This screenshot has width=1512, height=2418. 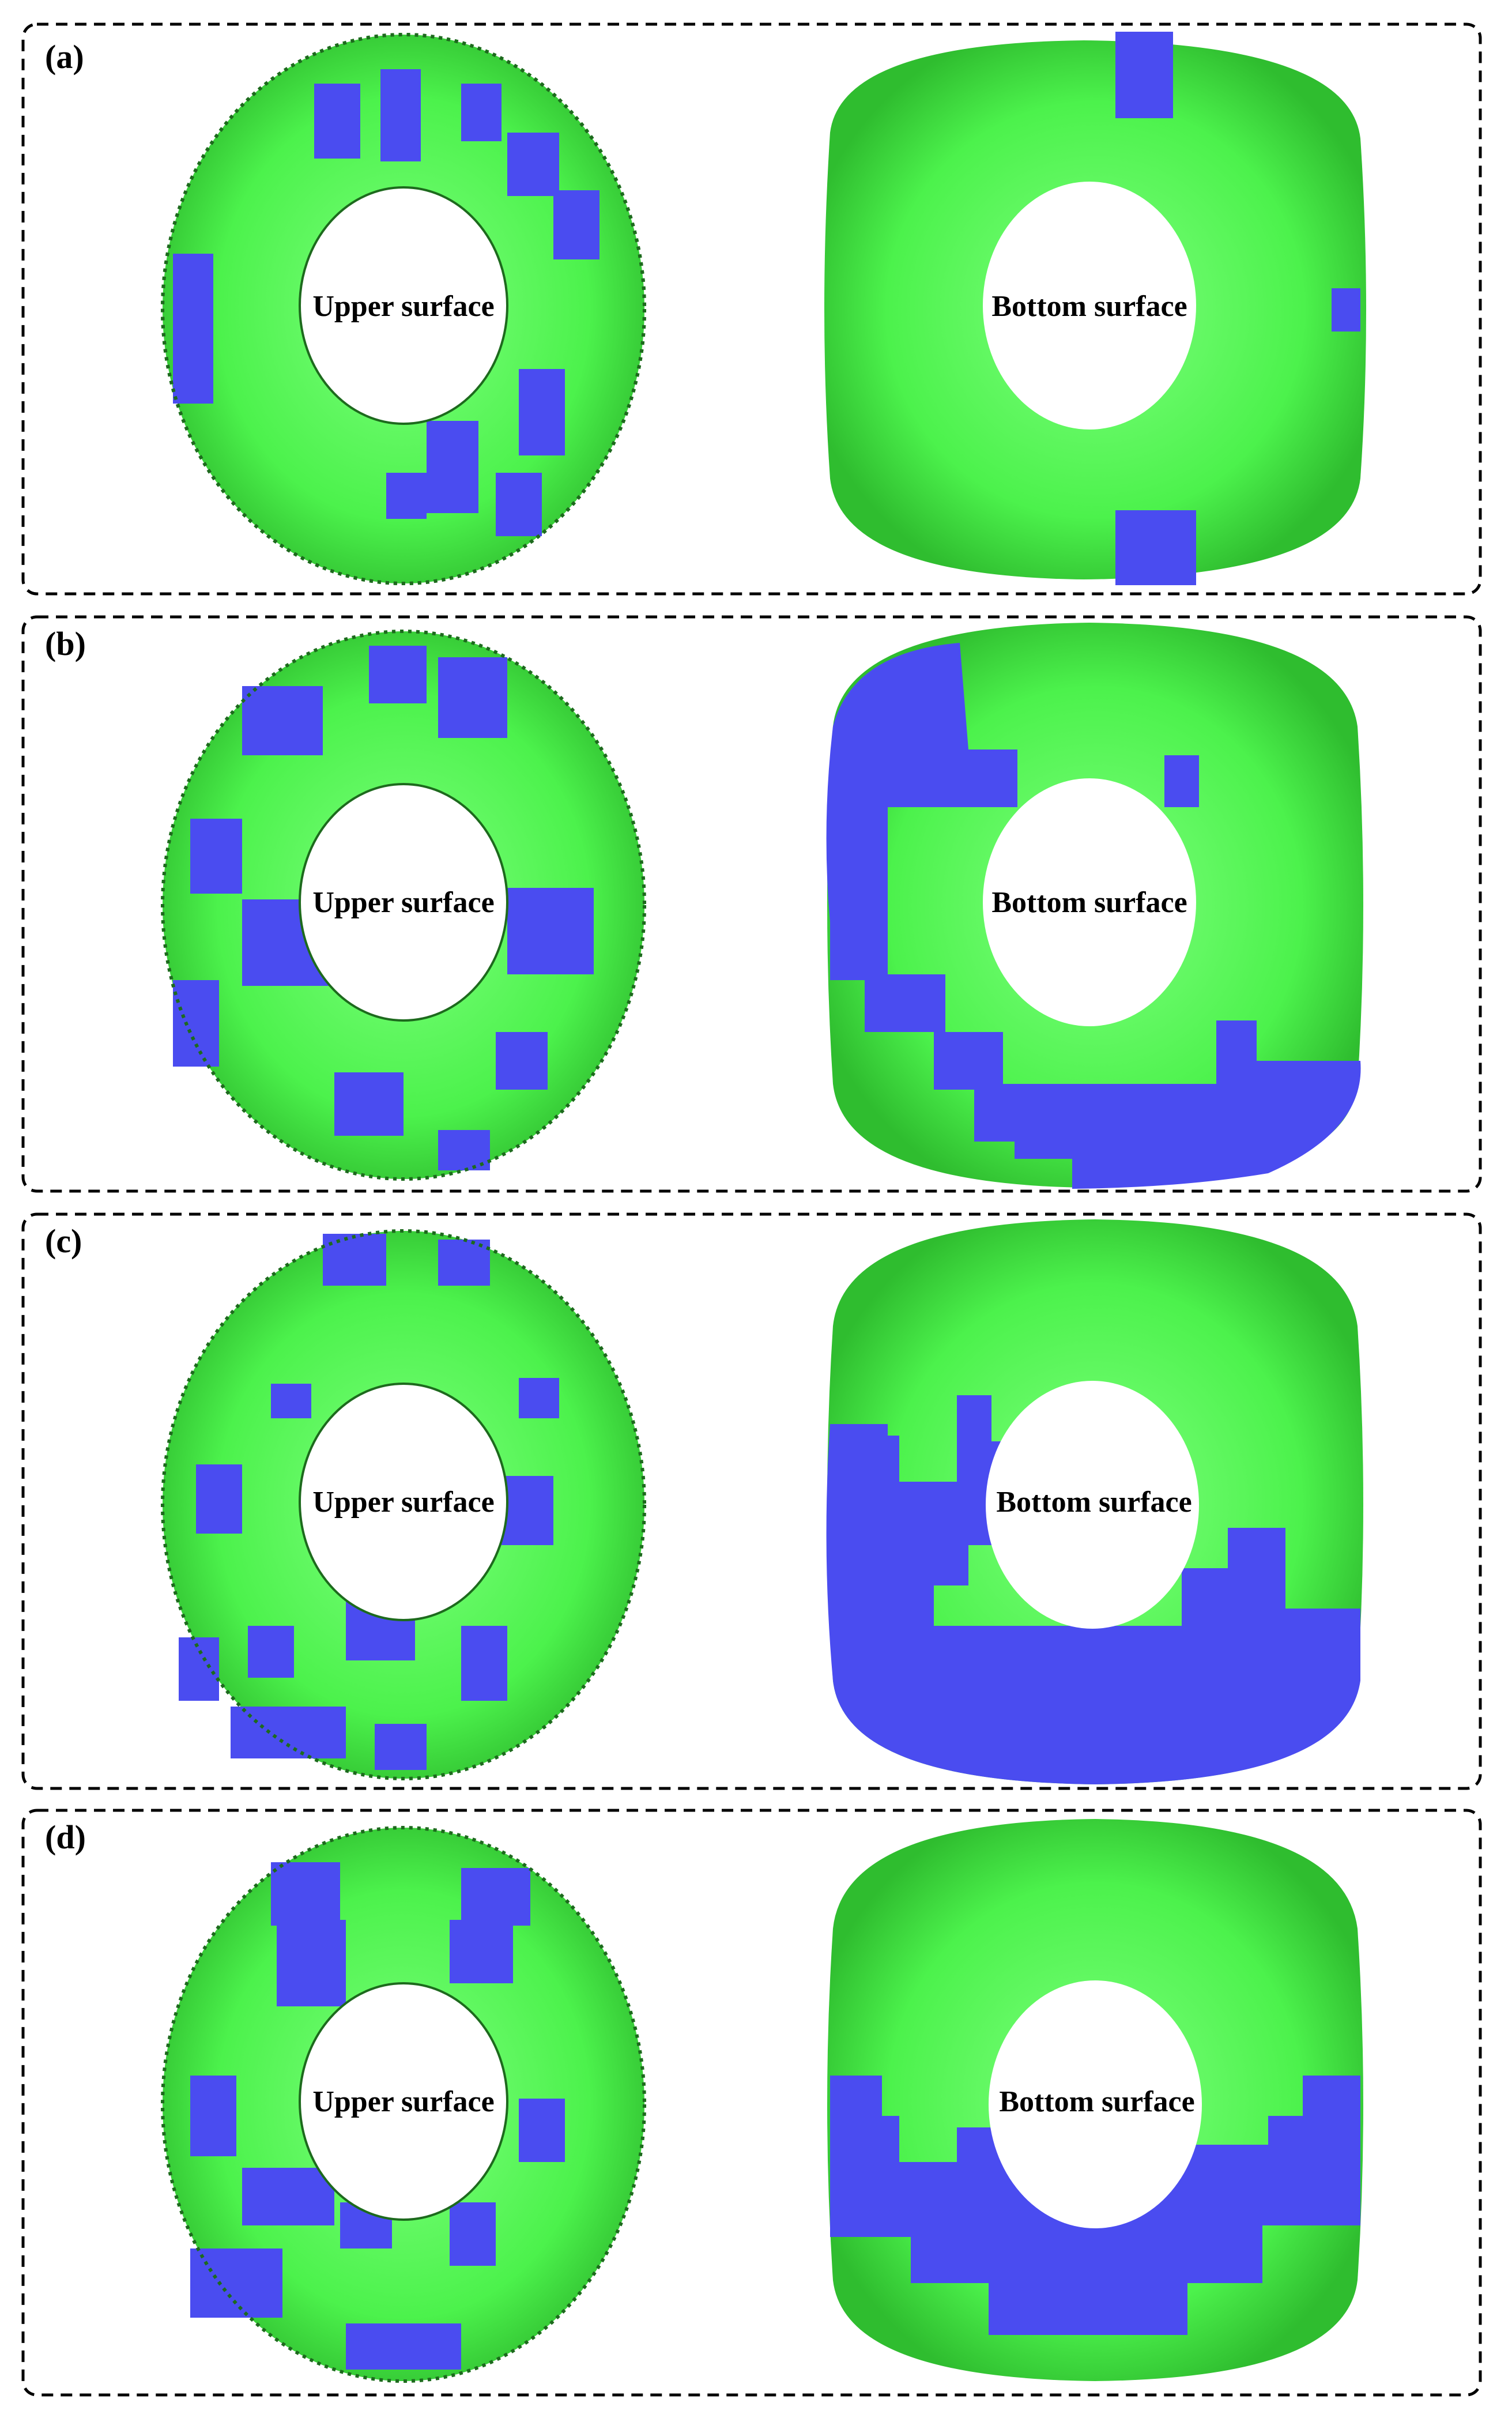 I want to click on panel-label: (d), so click(x=66, y=1837).